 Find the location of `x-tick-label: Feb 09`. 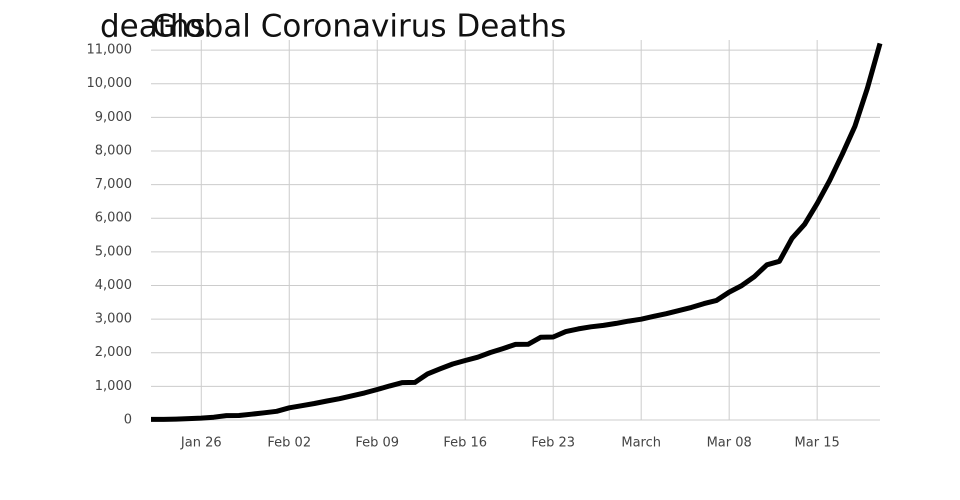

x-tick-label: Feb 09 is located at coordinates (377, 443).